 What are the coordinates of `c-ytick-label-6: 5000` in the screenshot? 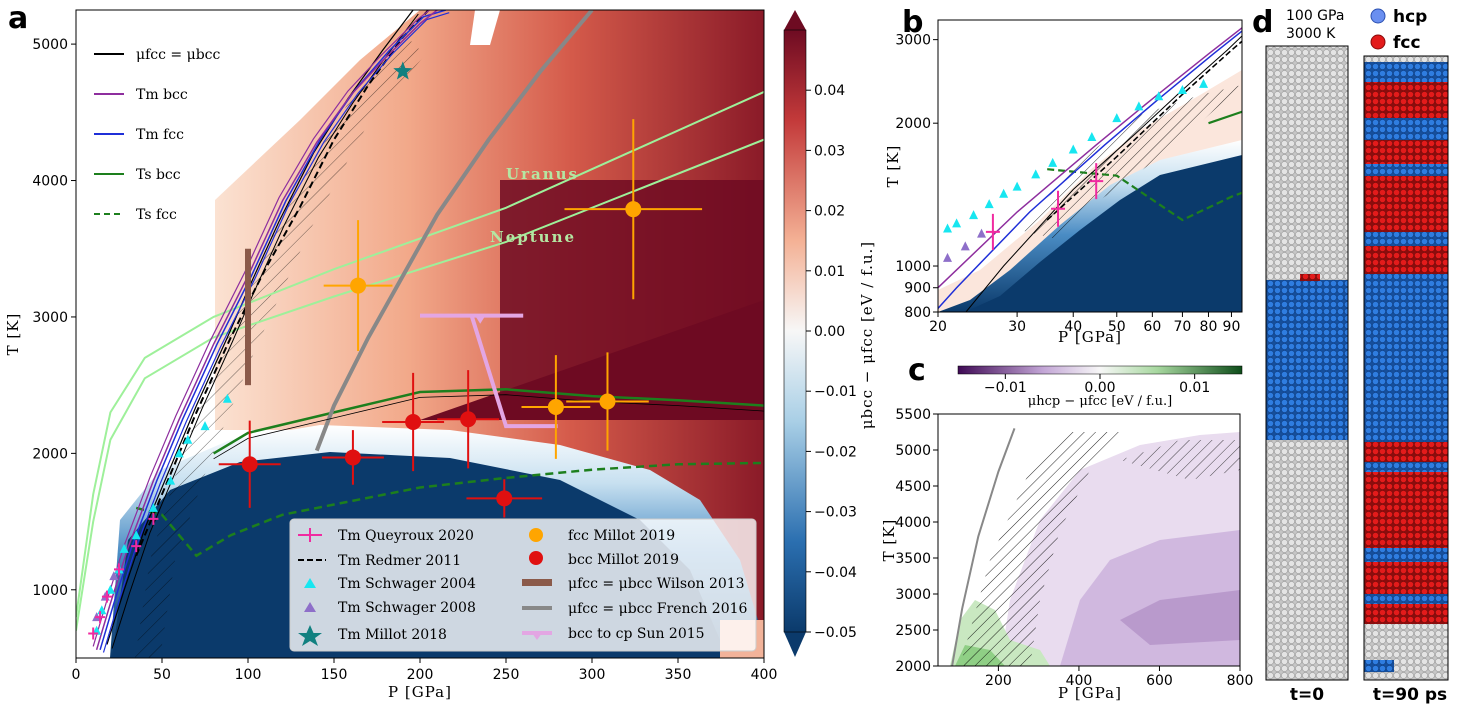 It's located at (913, 451).